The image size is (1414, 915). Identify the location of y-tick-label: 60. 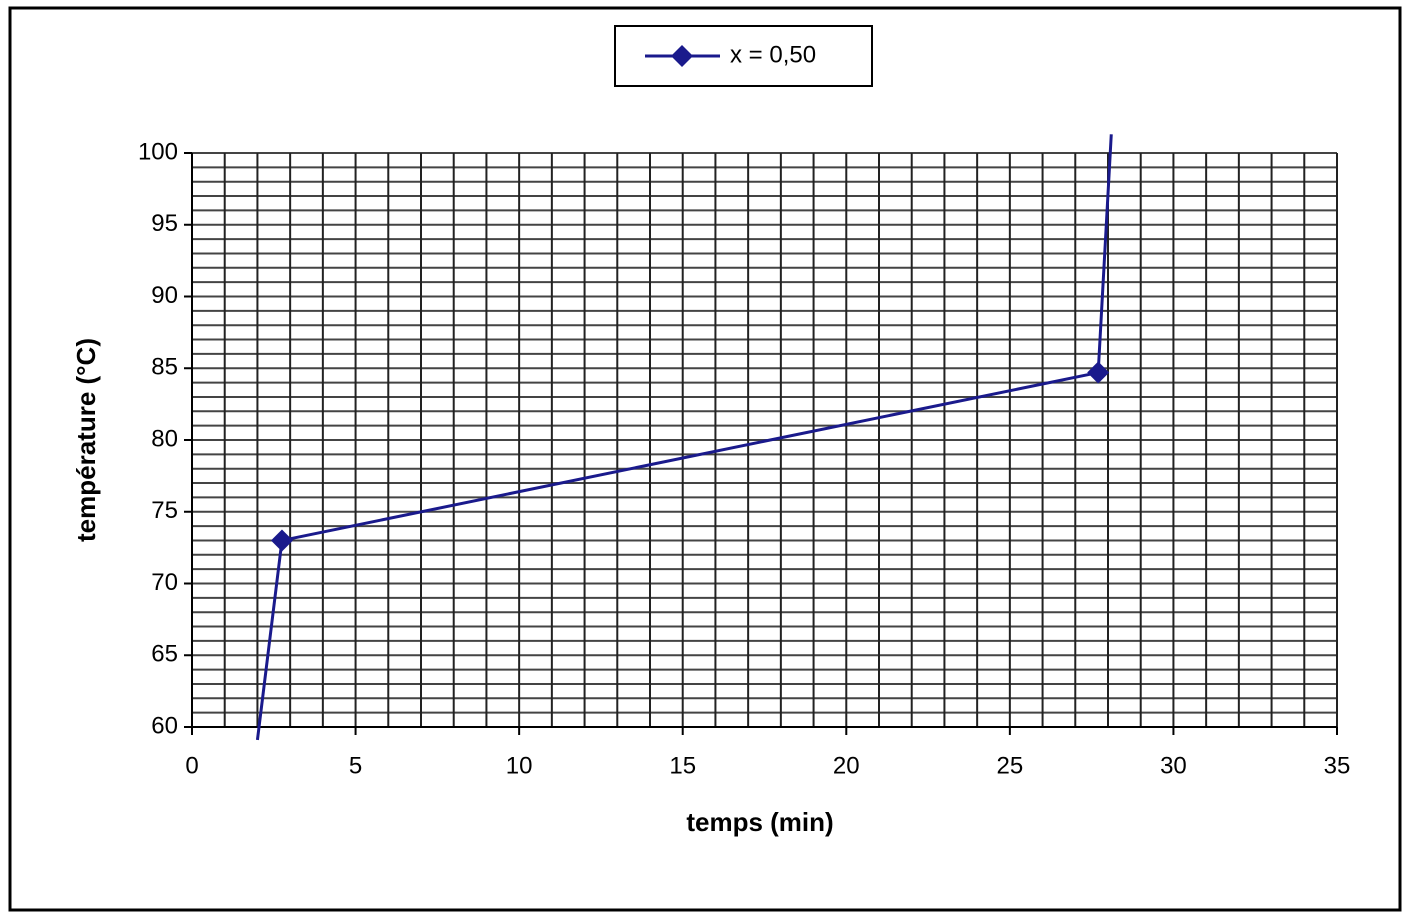
(164, 725).